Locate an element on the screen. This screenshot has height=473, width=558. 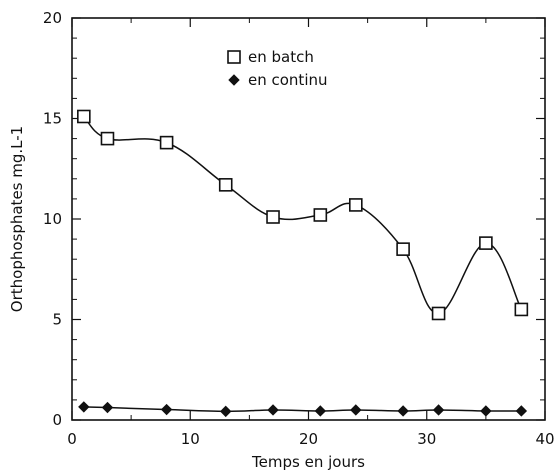
x-tick-label: 0 is located at coordinates (72, 439).